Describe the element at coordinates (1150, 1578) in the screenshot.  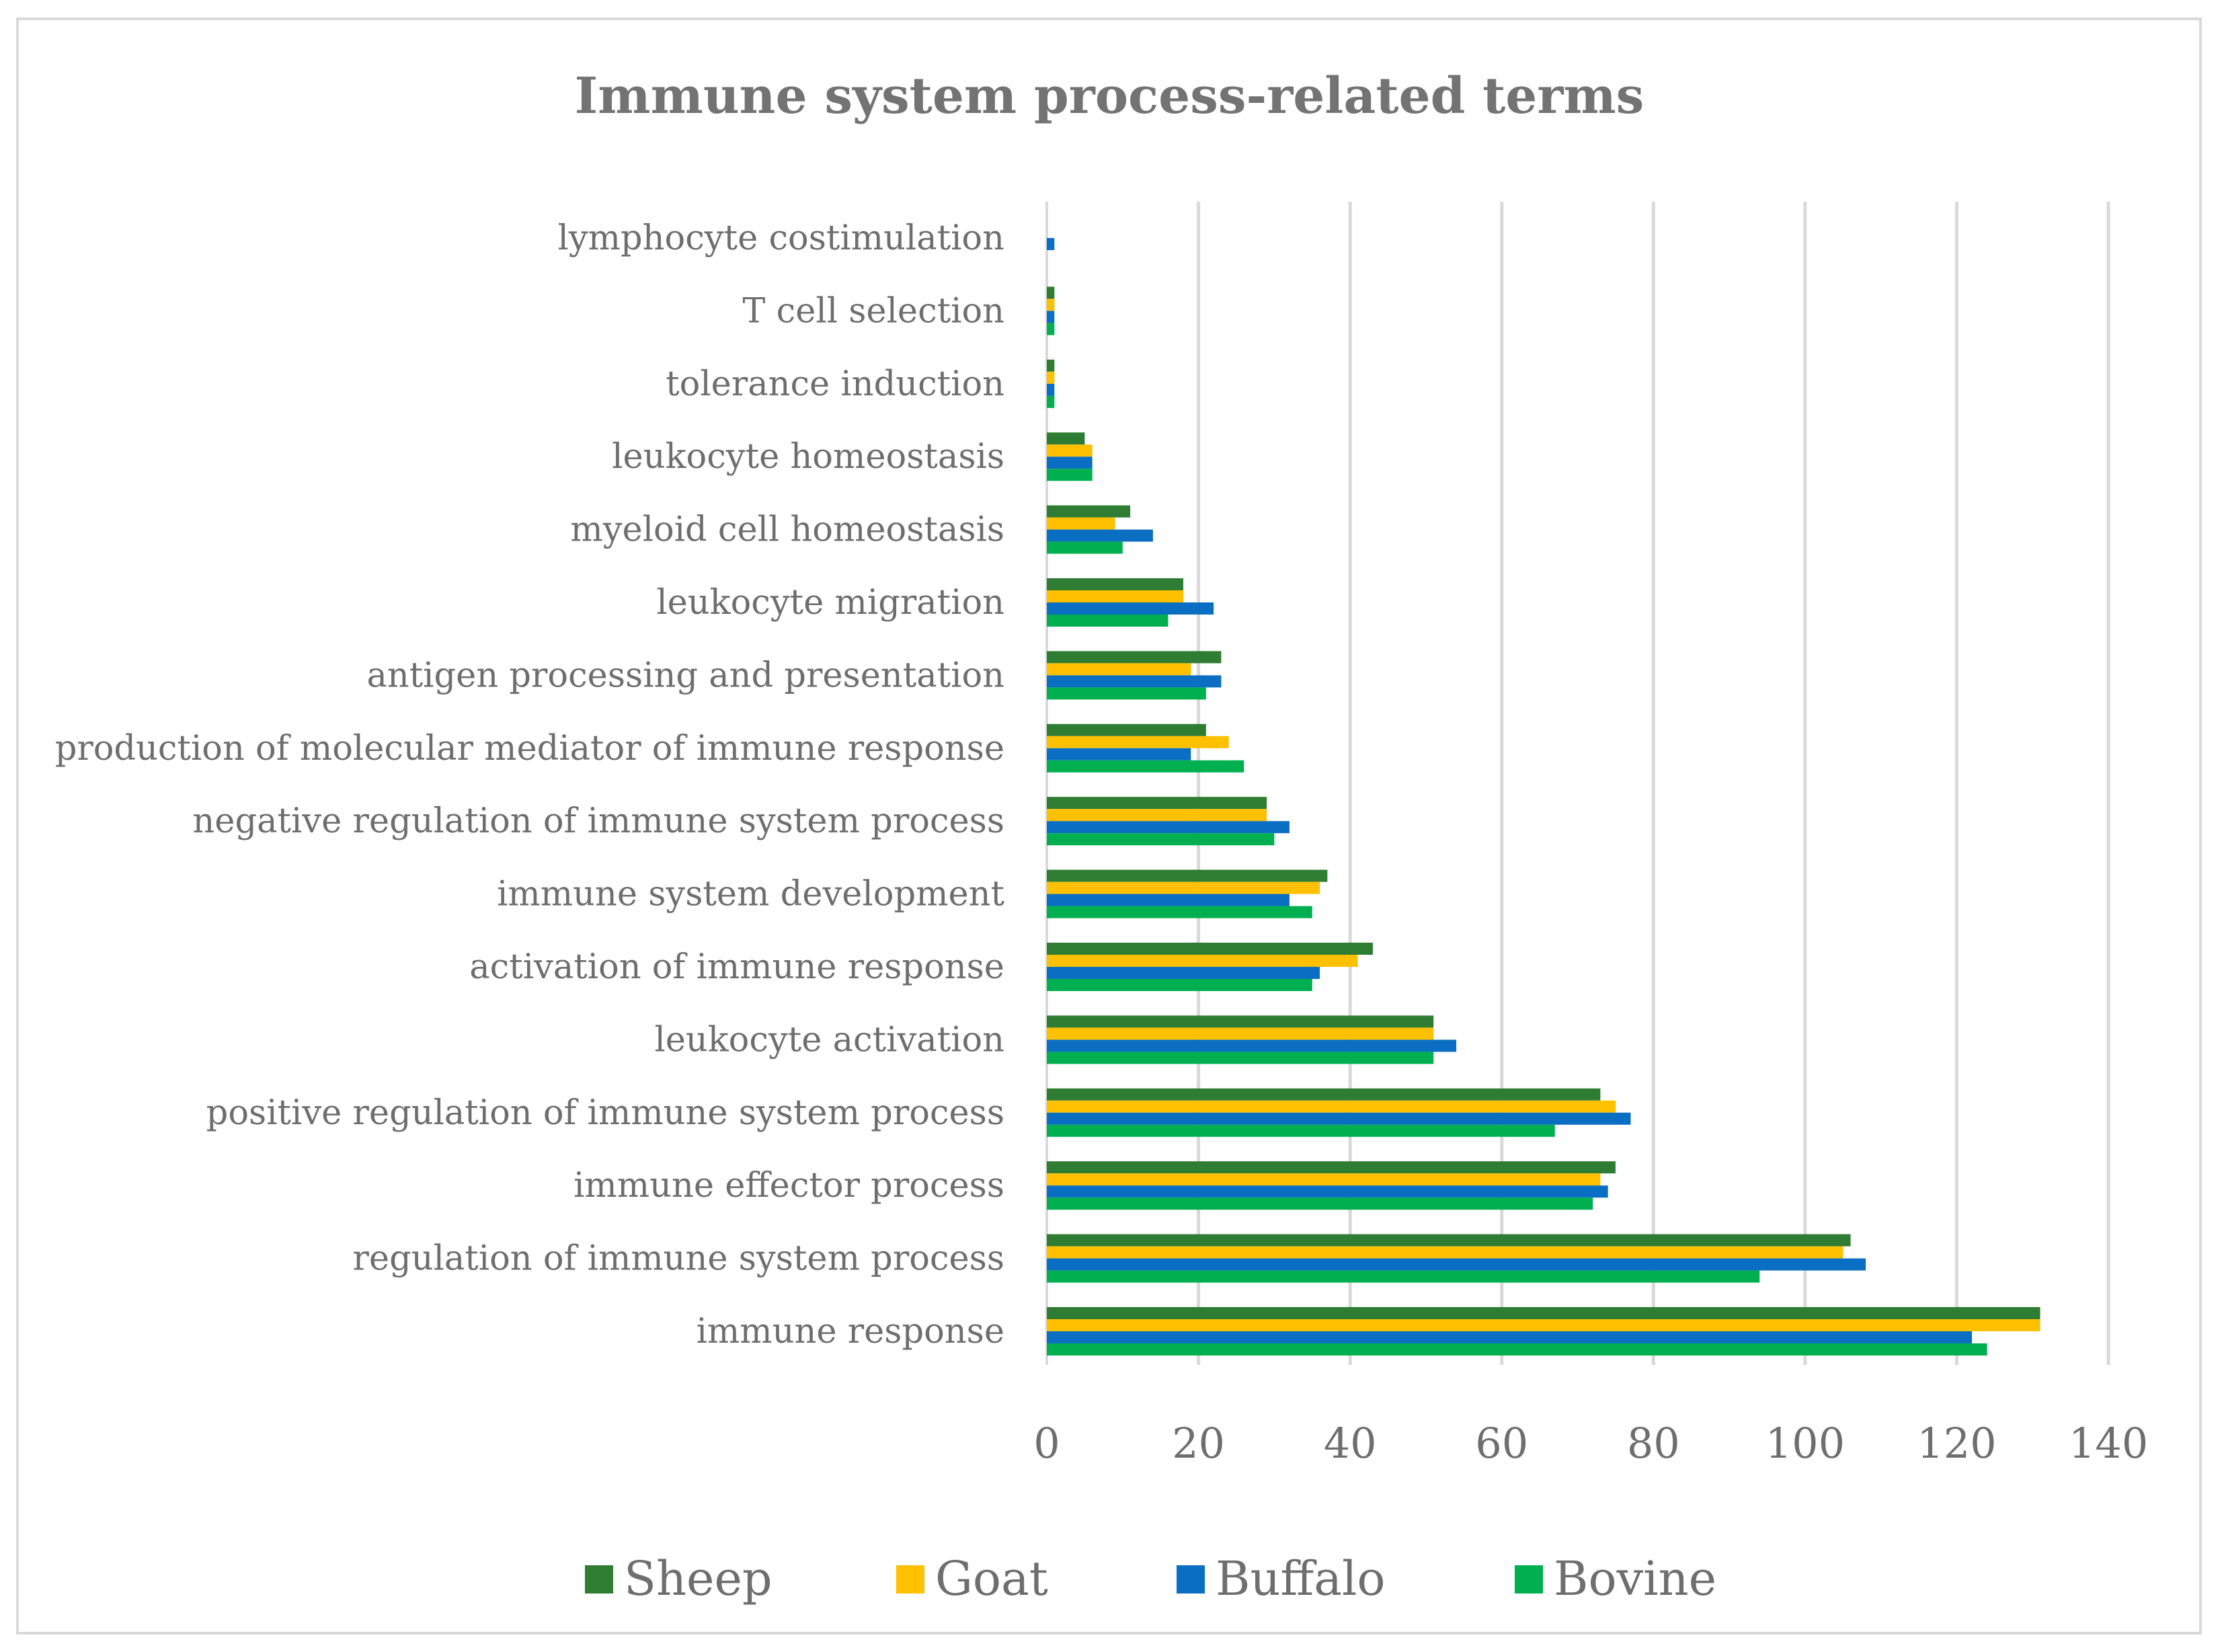
I see `legend: Sheep Goat Buffalo Bovine` at that location.